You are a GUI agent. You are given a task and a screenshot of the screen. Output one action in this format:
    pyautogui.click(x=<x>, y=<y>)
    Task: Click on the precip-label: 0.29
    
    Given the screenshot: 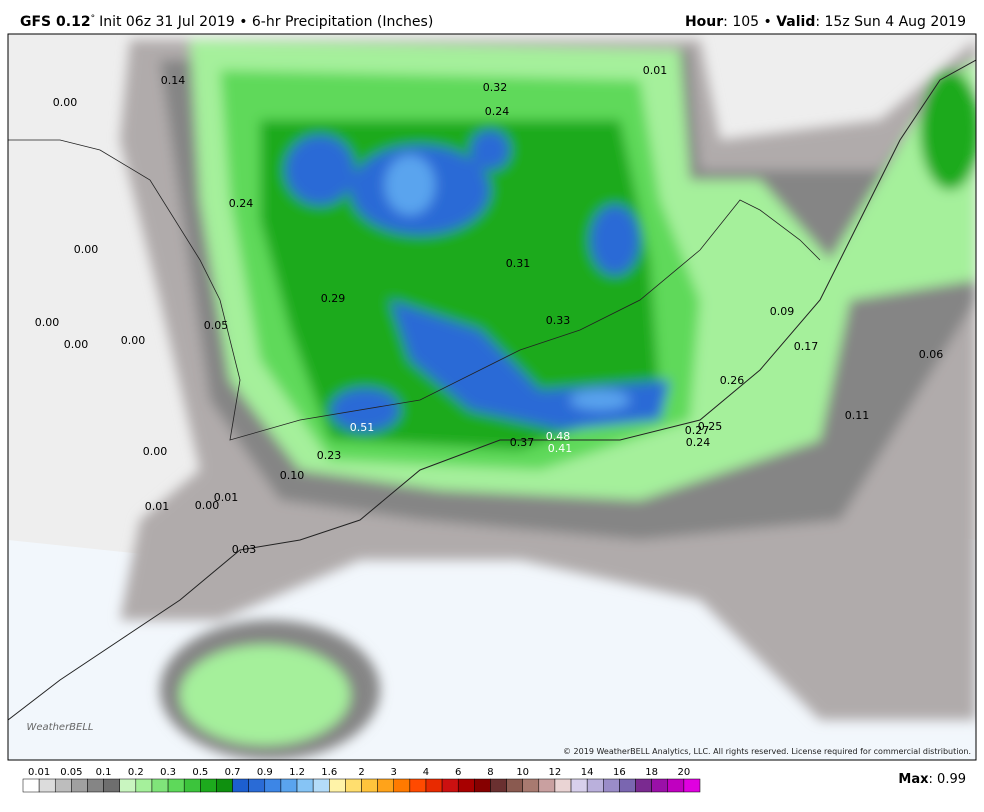 What is the action you would take?
    pyautogui.click(x=333, y=298)
    